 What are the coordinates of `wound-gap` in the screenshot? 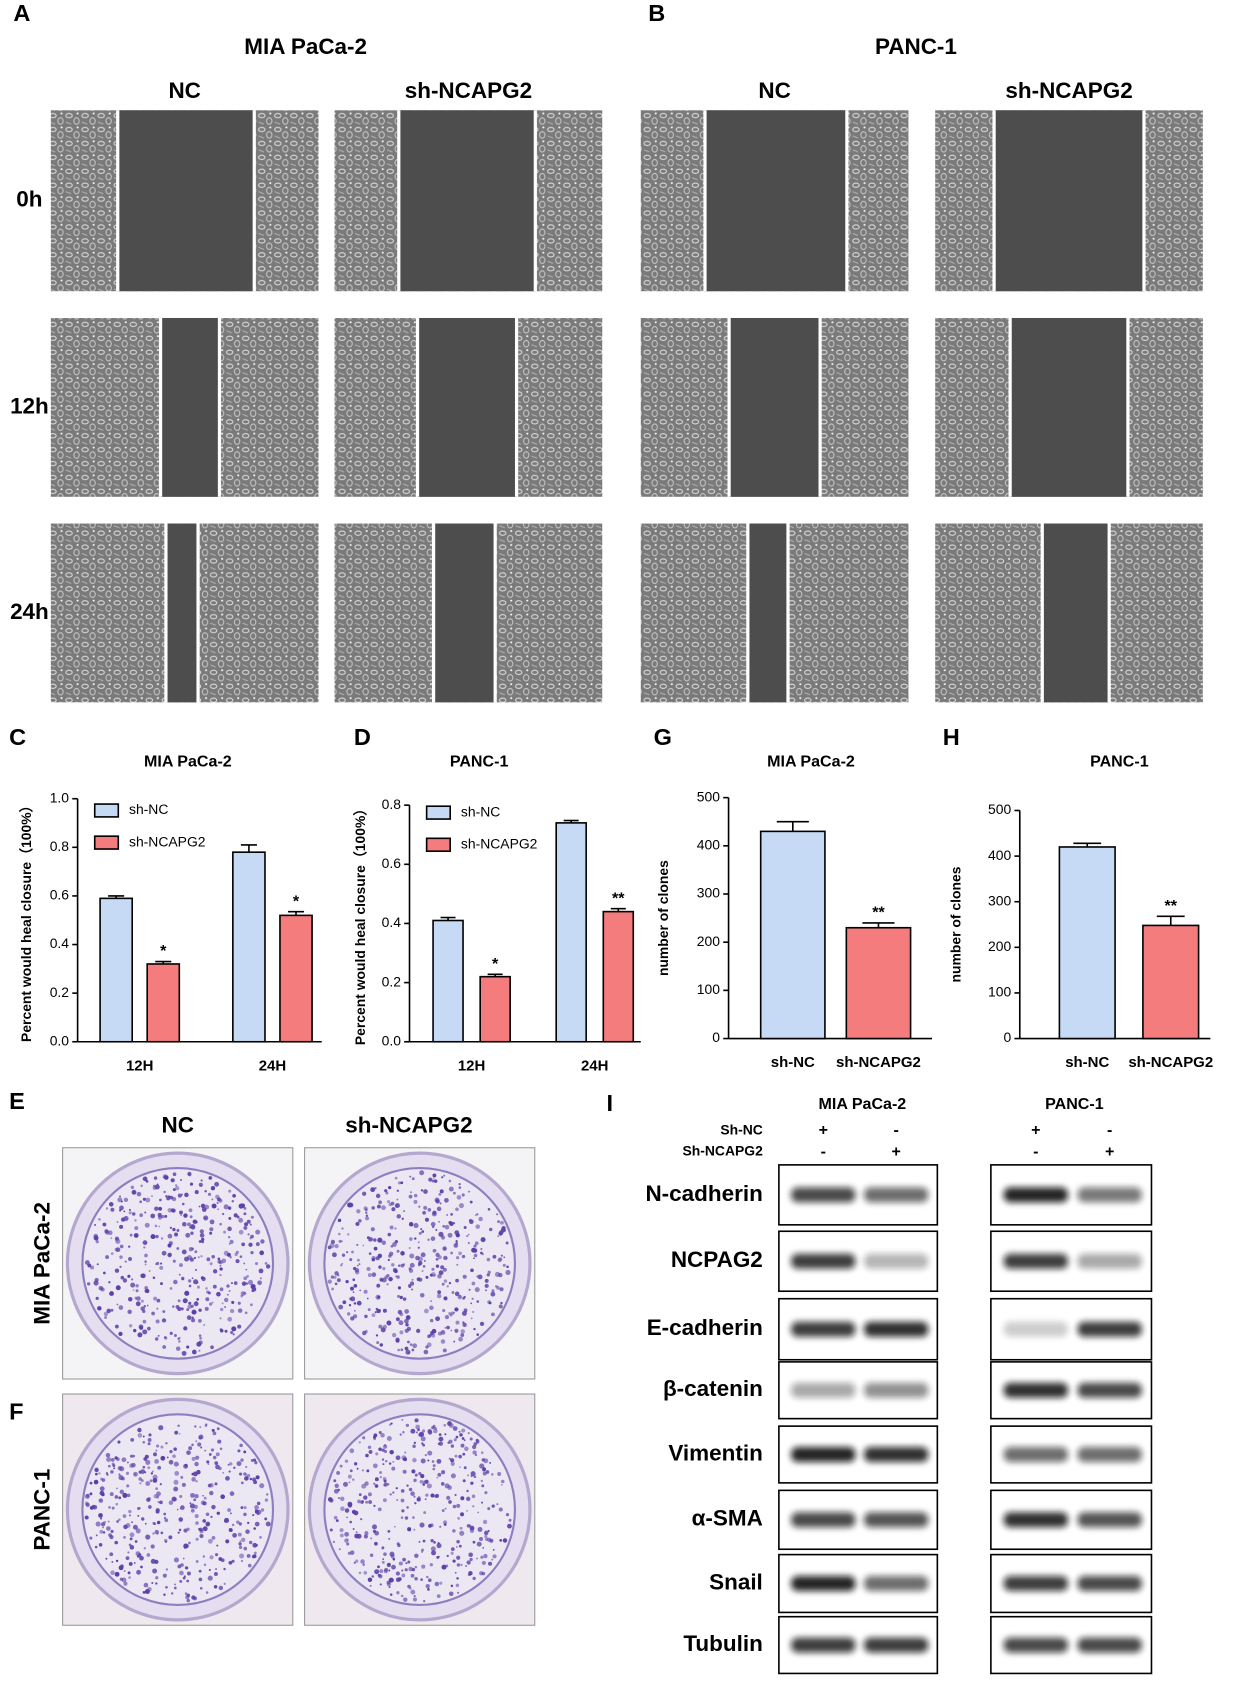 It's located at (467, 201).